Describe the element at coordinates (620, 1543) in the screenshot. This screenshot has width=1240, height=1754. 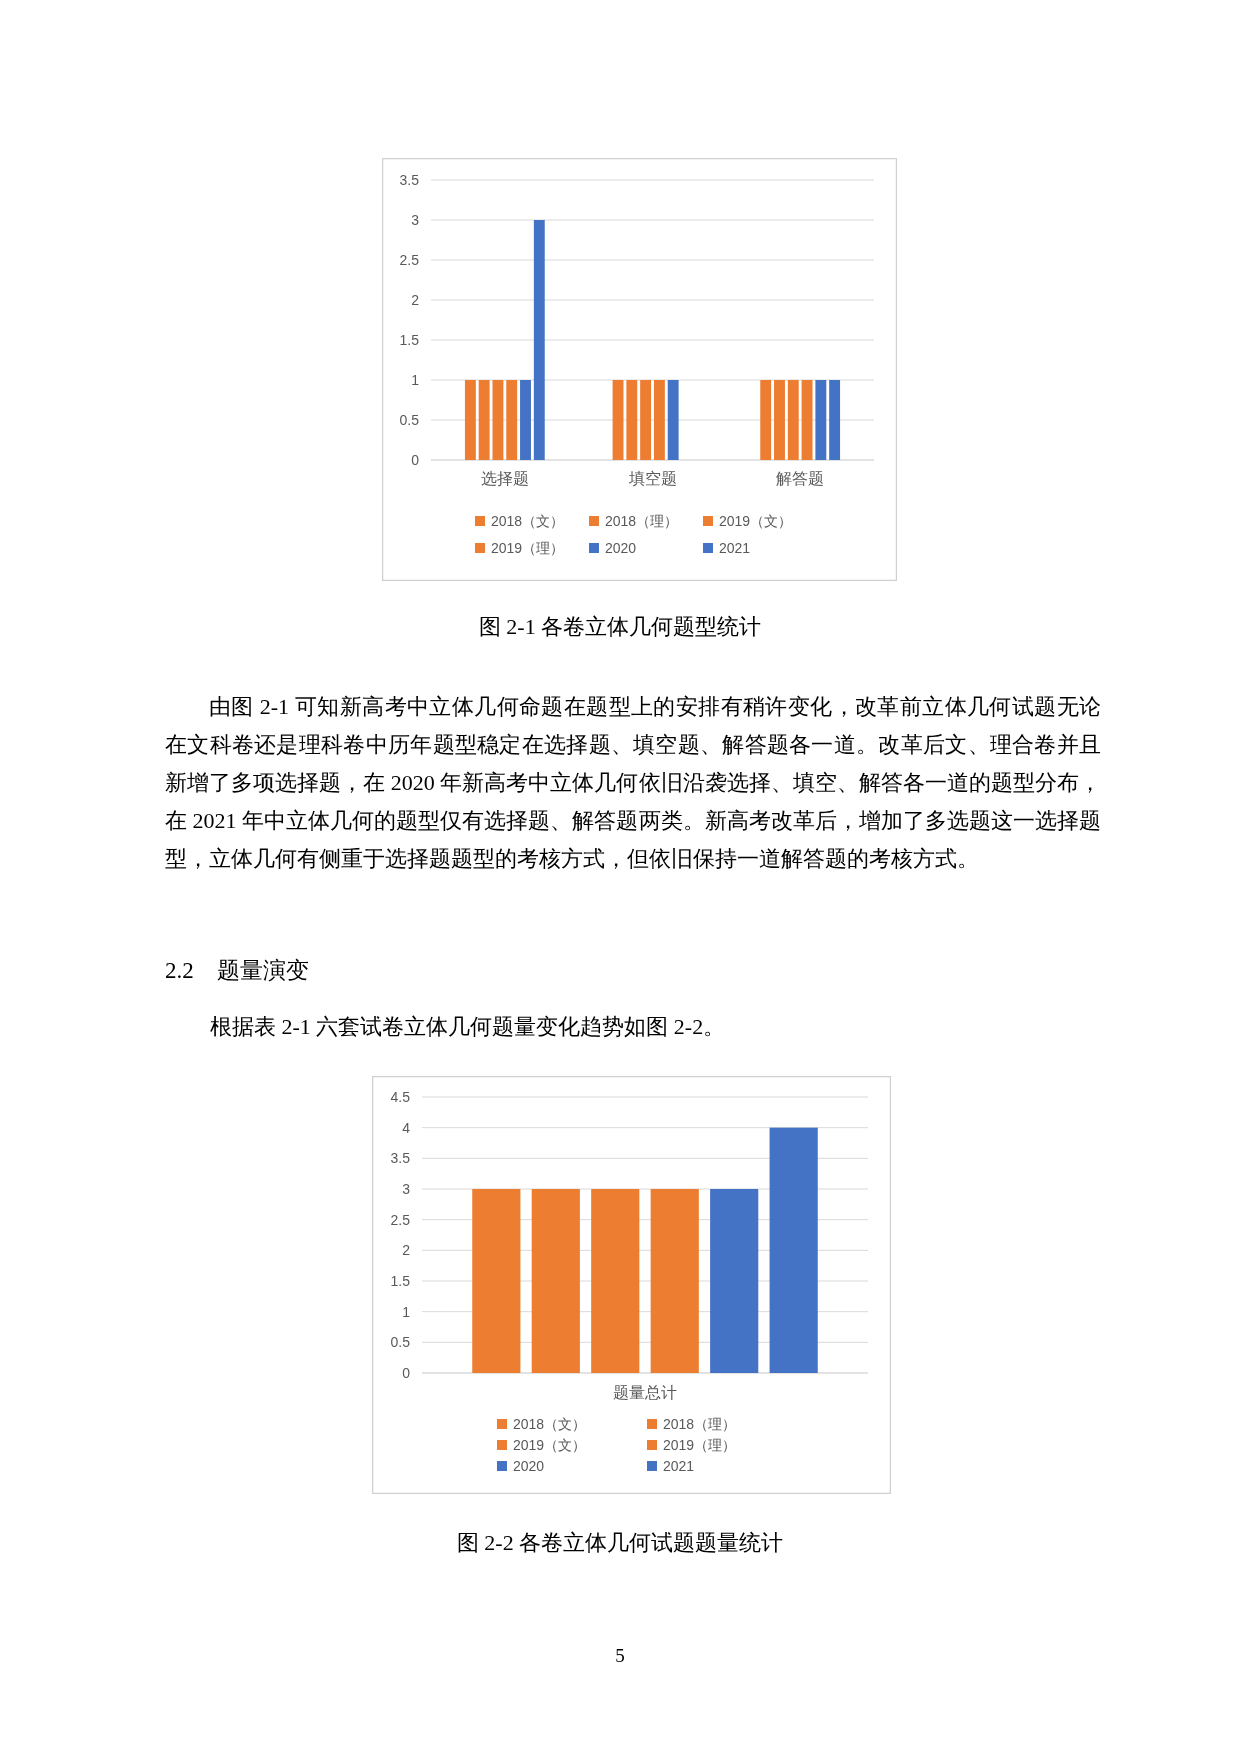
I see `caption: 图 2-2 各卷立体几何试题题量统计` at that location.